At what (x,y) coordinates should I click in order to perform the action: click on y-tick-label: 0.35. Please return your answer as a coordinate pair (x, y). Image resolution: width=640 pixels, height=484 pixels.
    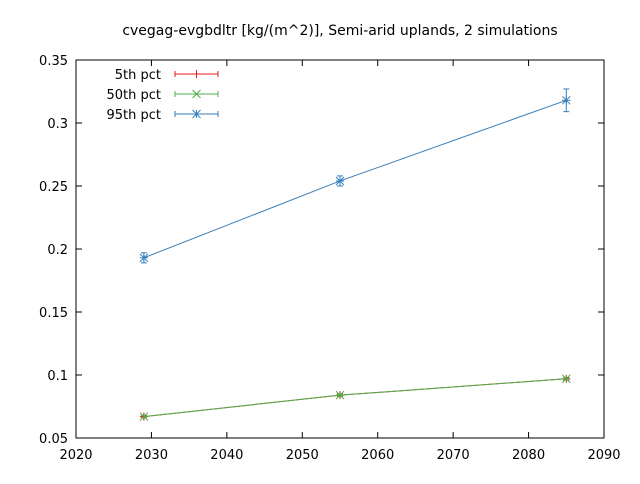
    Looking at the image, I should click on (53, 61).